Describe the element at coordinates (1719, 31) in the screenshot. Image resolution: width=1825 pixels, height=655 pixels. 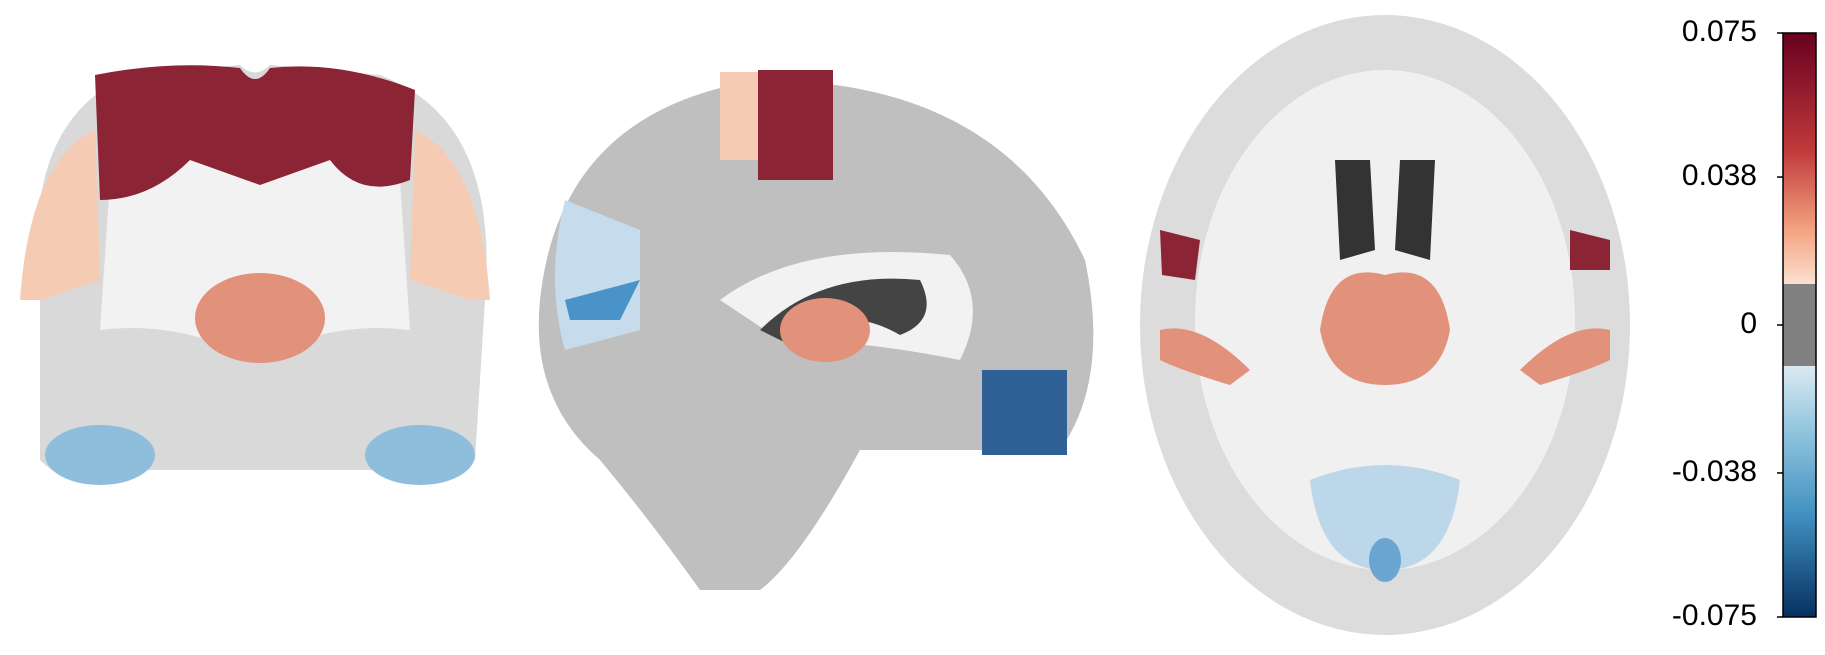
I see `colorbar-tick-label: 0.075` at that location.